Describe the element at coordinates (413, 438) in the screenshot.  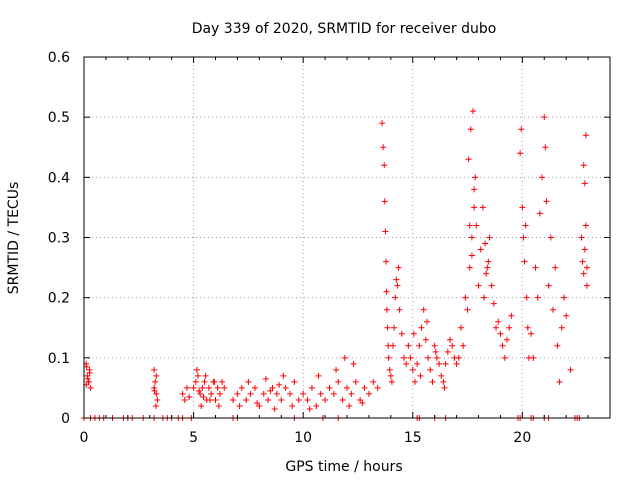
I see `x-tick-label: 15` at that location.